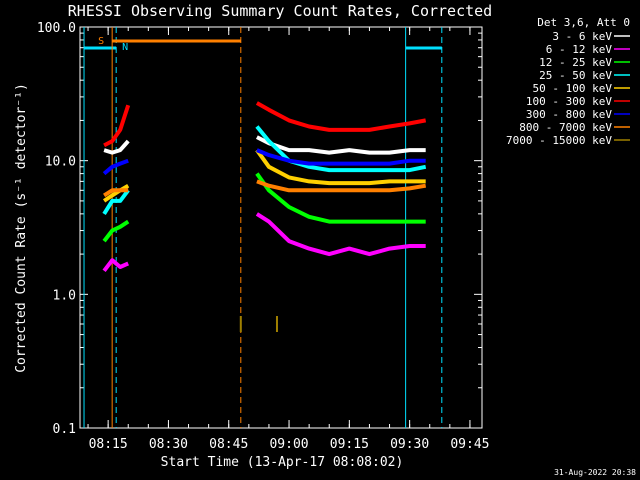 The width and height of the screenshot is (640, 480). What do you see at coordinates (559, 140) in the screenshot?
I see `legend-label: 7000 - 15000 keV` at bounding box center [559, 140].